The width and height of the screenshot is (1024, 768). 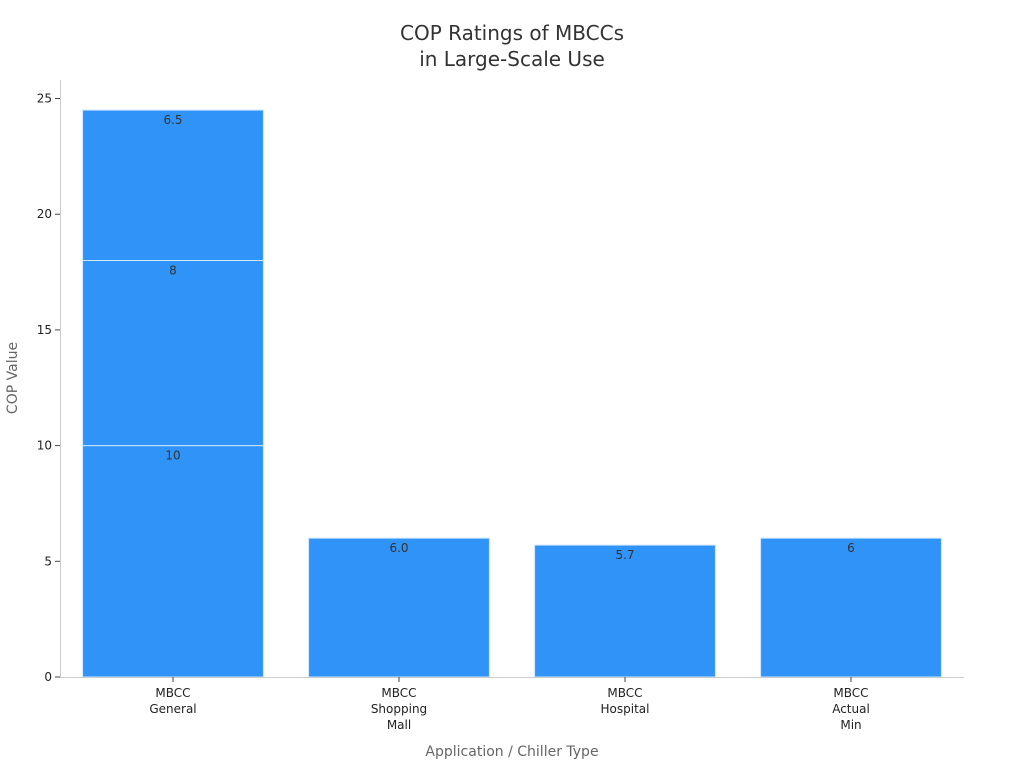 I want to click on y-axis-label: COP Value, so click(x=13, y=378).